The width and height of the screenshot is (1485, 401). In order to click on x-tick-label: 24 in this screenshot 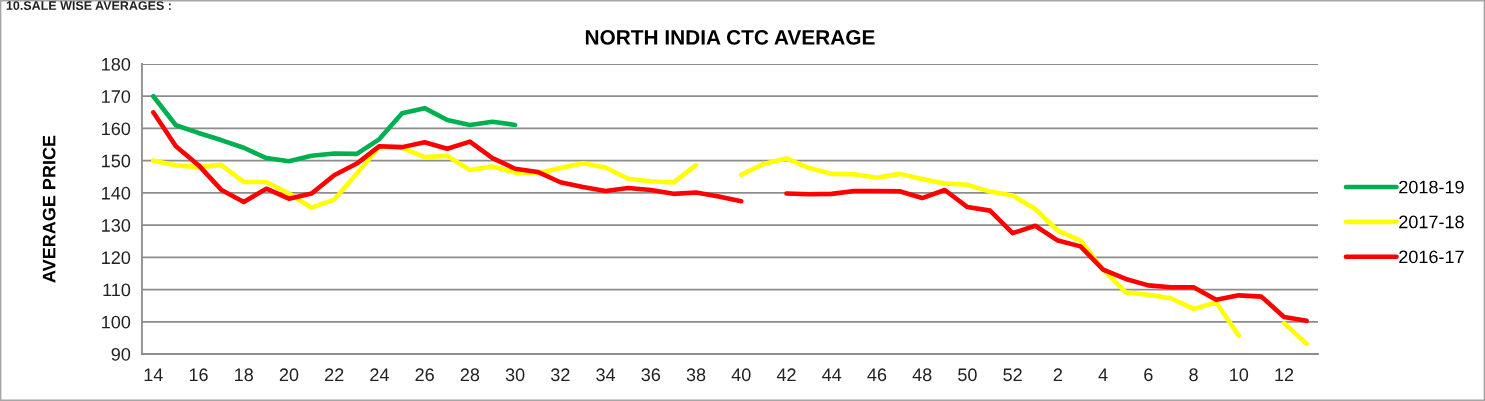, I will do `click(379, 374)`.